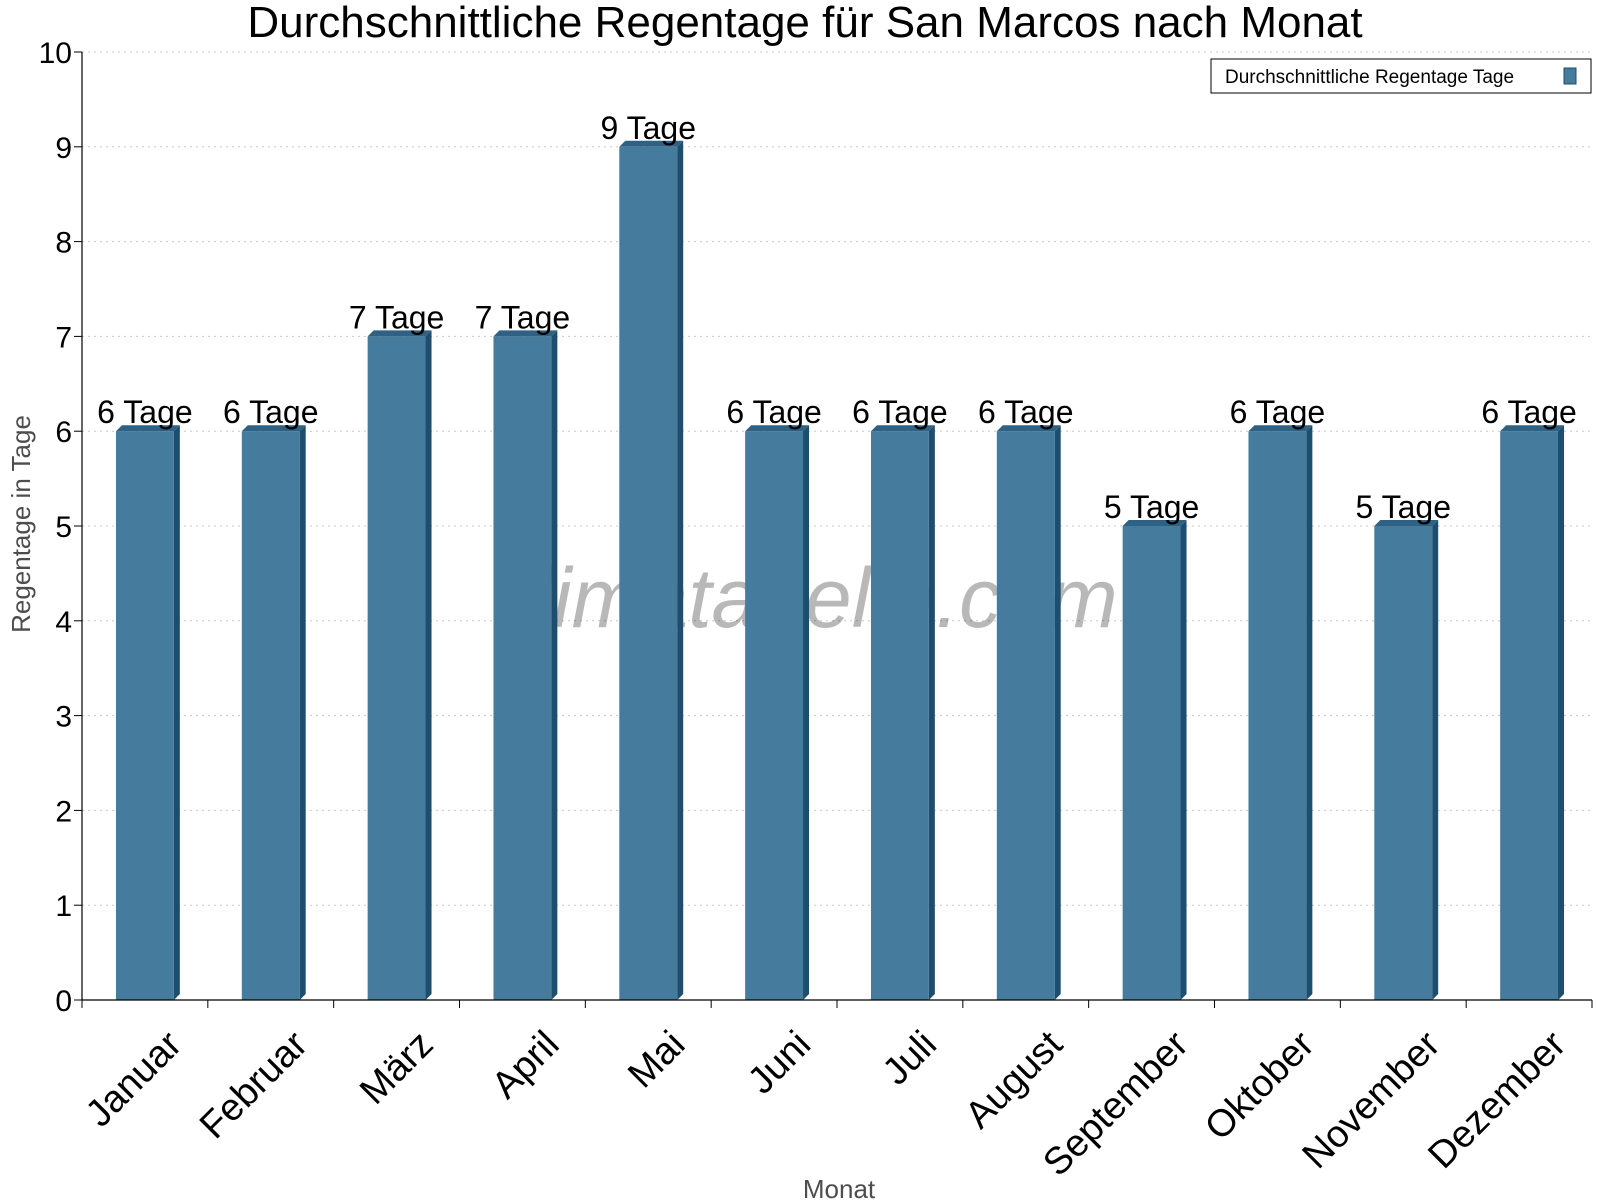 Image resolution: width=1600 pixels, height=1200 pixels. What do you see at coordinates (396, 1067) in the screenshot?
I see `x-tick-label: März` at bounding box center [396, 1067].